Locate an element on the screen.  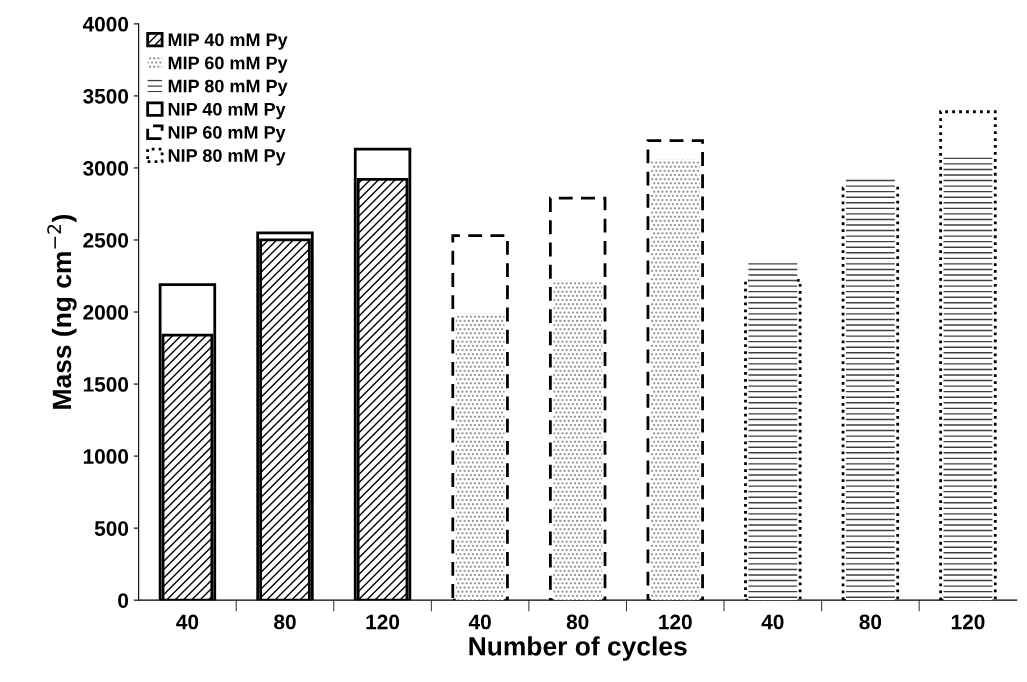
legend-label: NIP 60 mM Py is located at coordinates (227, 134).